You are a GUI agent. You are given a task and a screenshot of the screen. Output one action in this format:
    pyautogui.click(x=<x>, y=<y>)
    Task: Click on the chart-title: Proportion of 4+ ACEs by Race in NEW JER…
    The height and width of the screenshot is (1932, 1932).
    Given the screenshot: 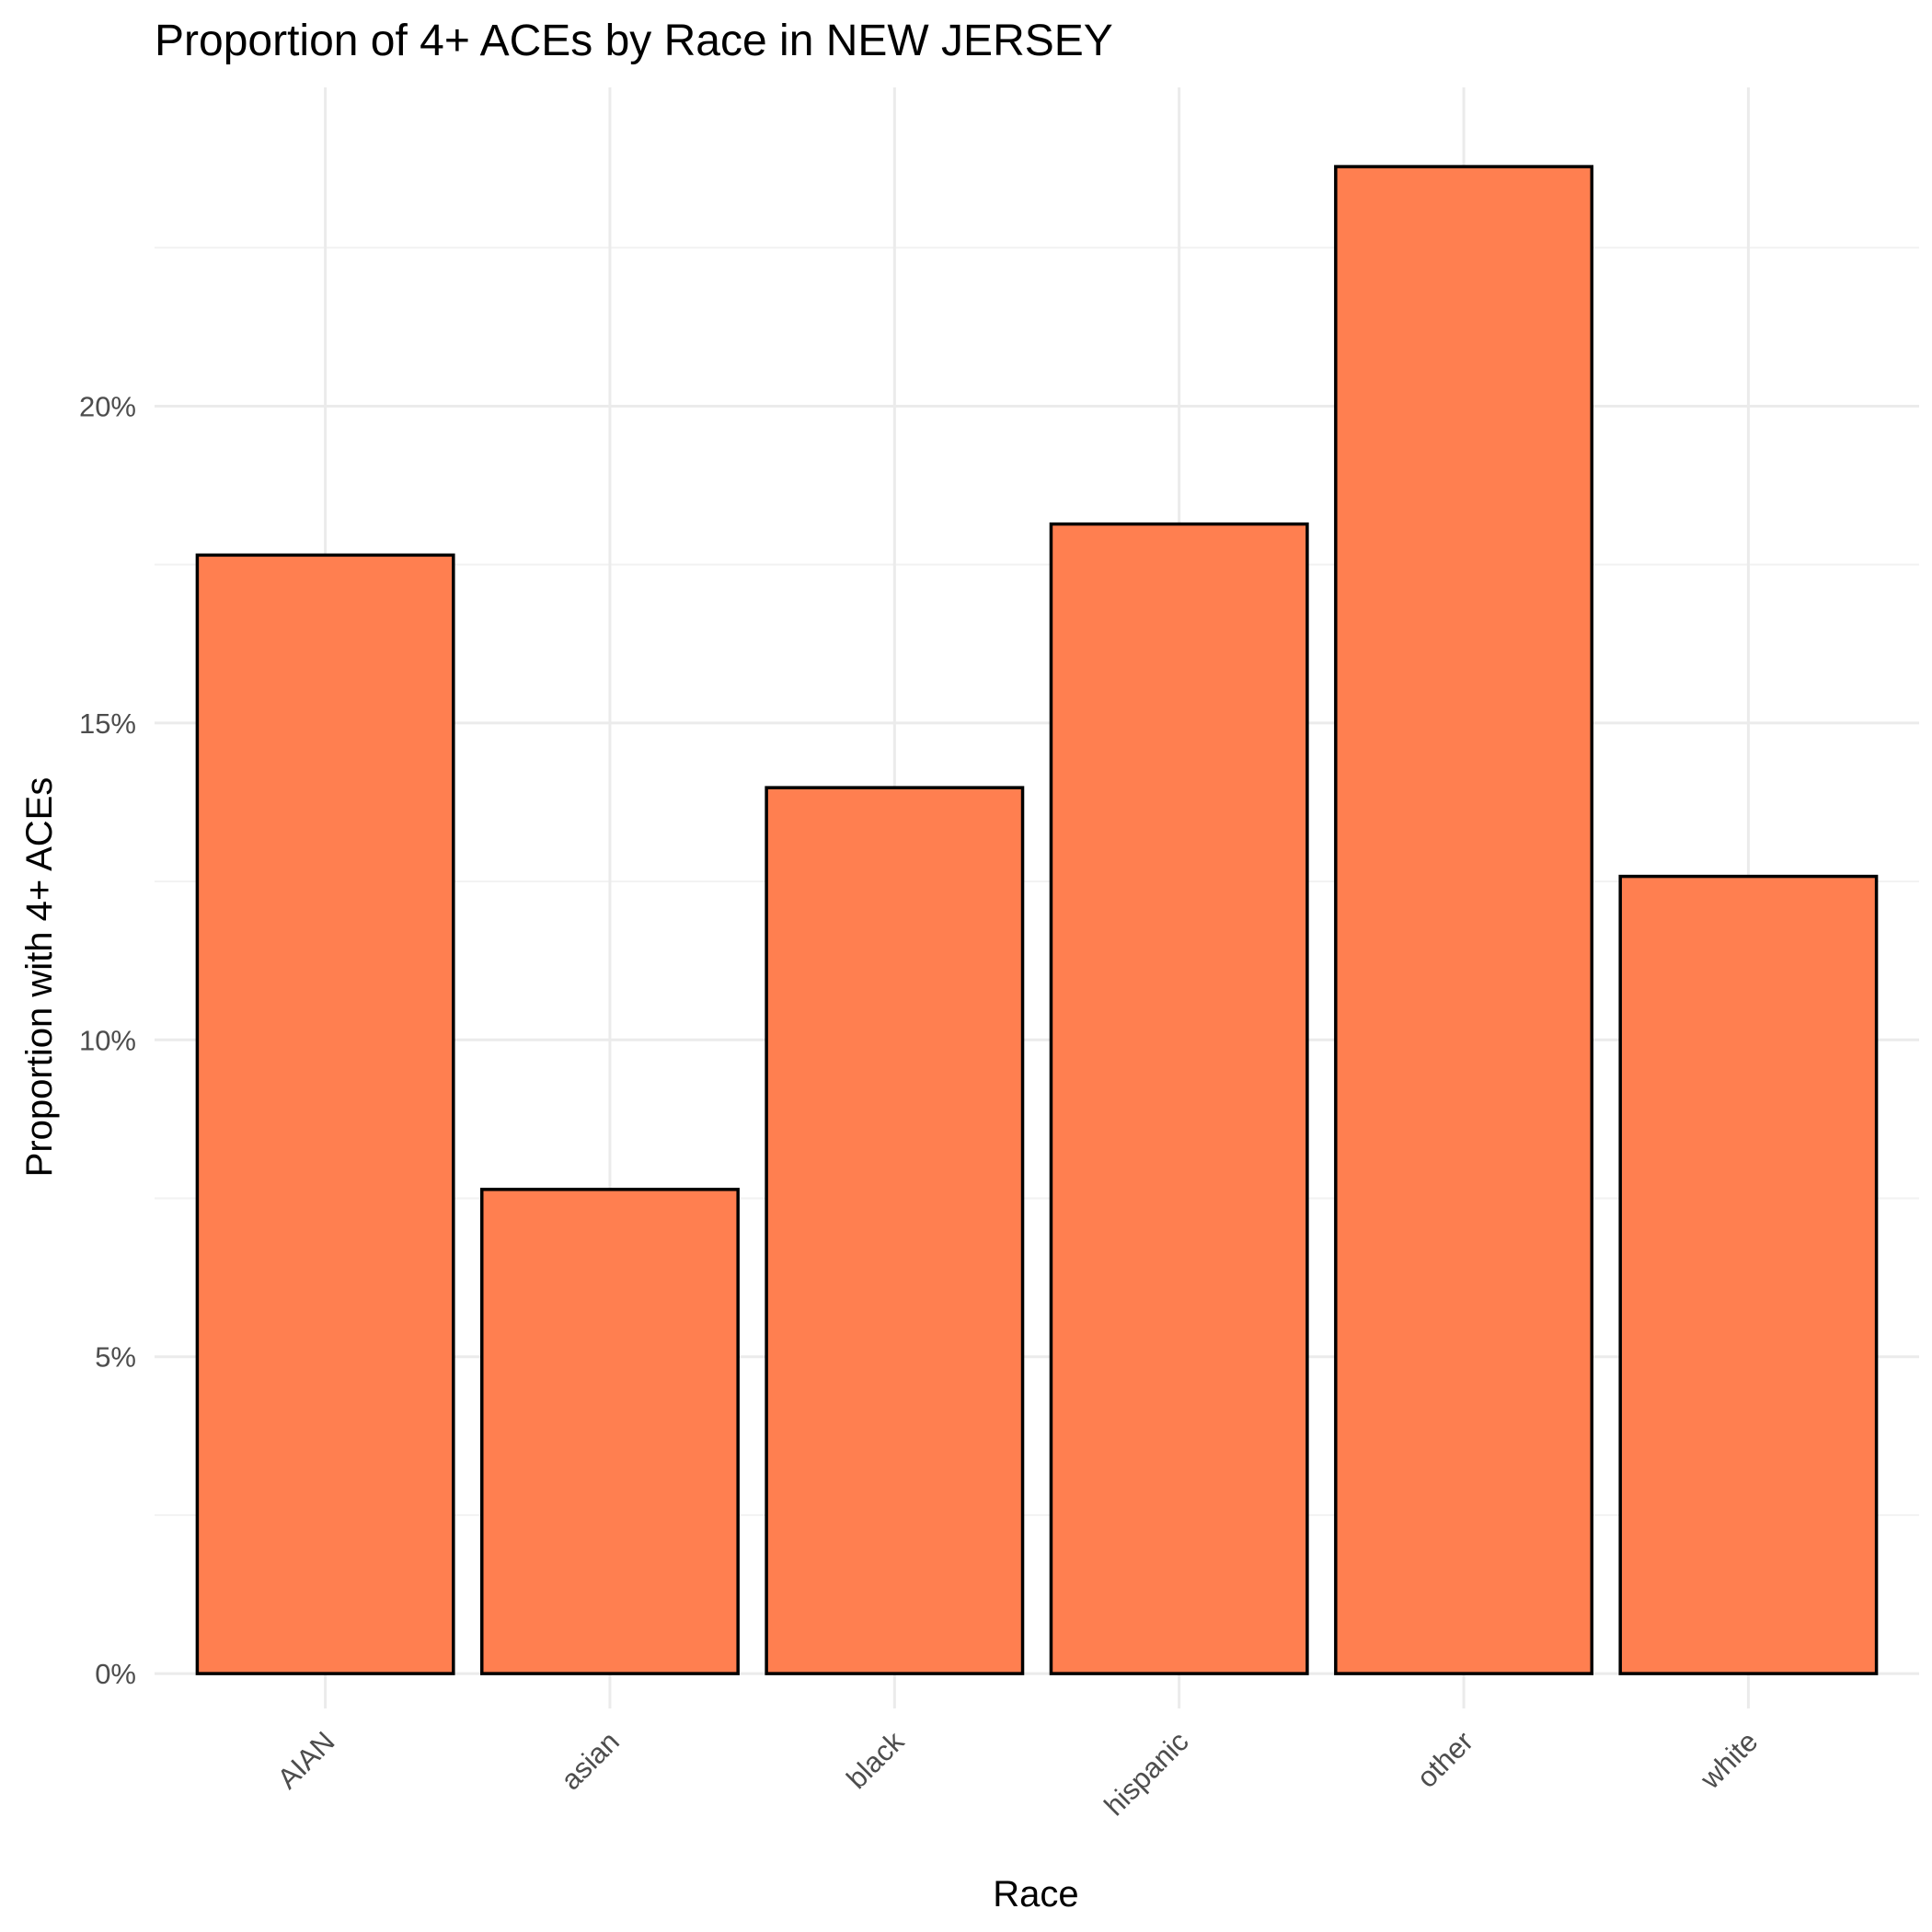 What is the action you would take?
    pyautogui.click(x=634, y=41)
    